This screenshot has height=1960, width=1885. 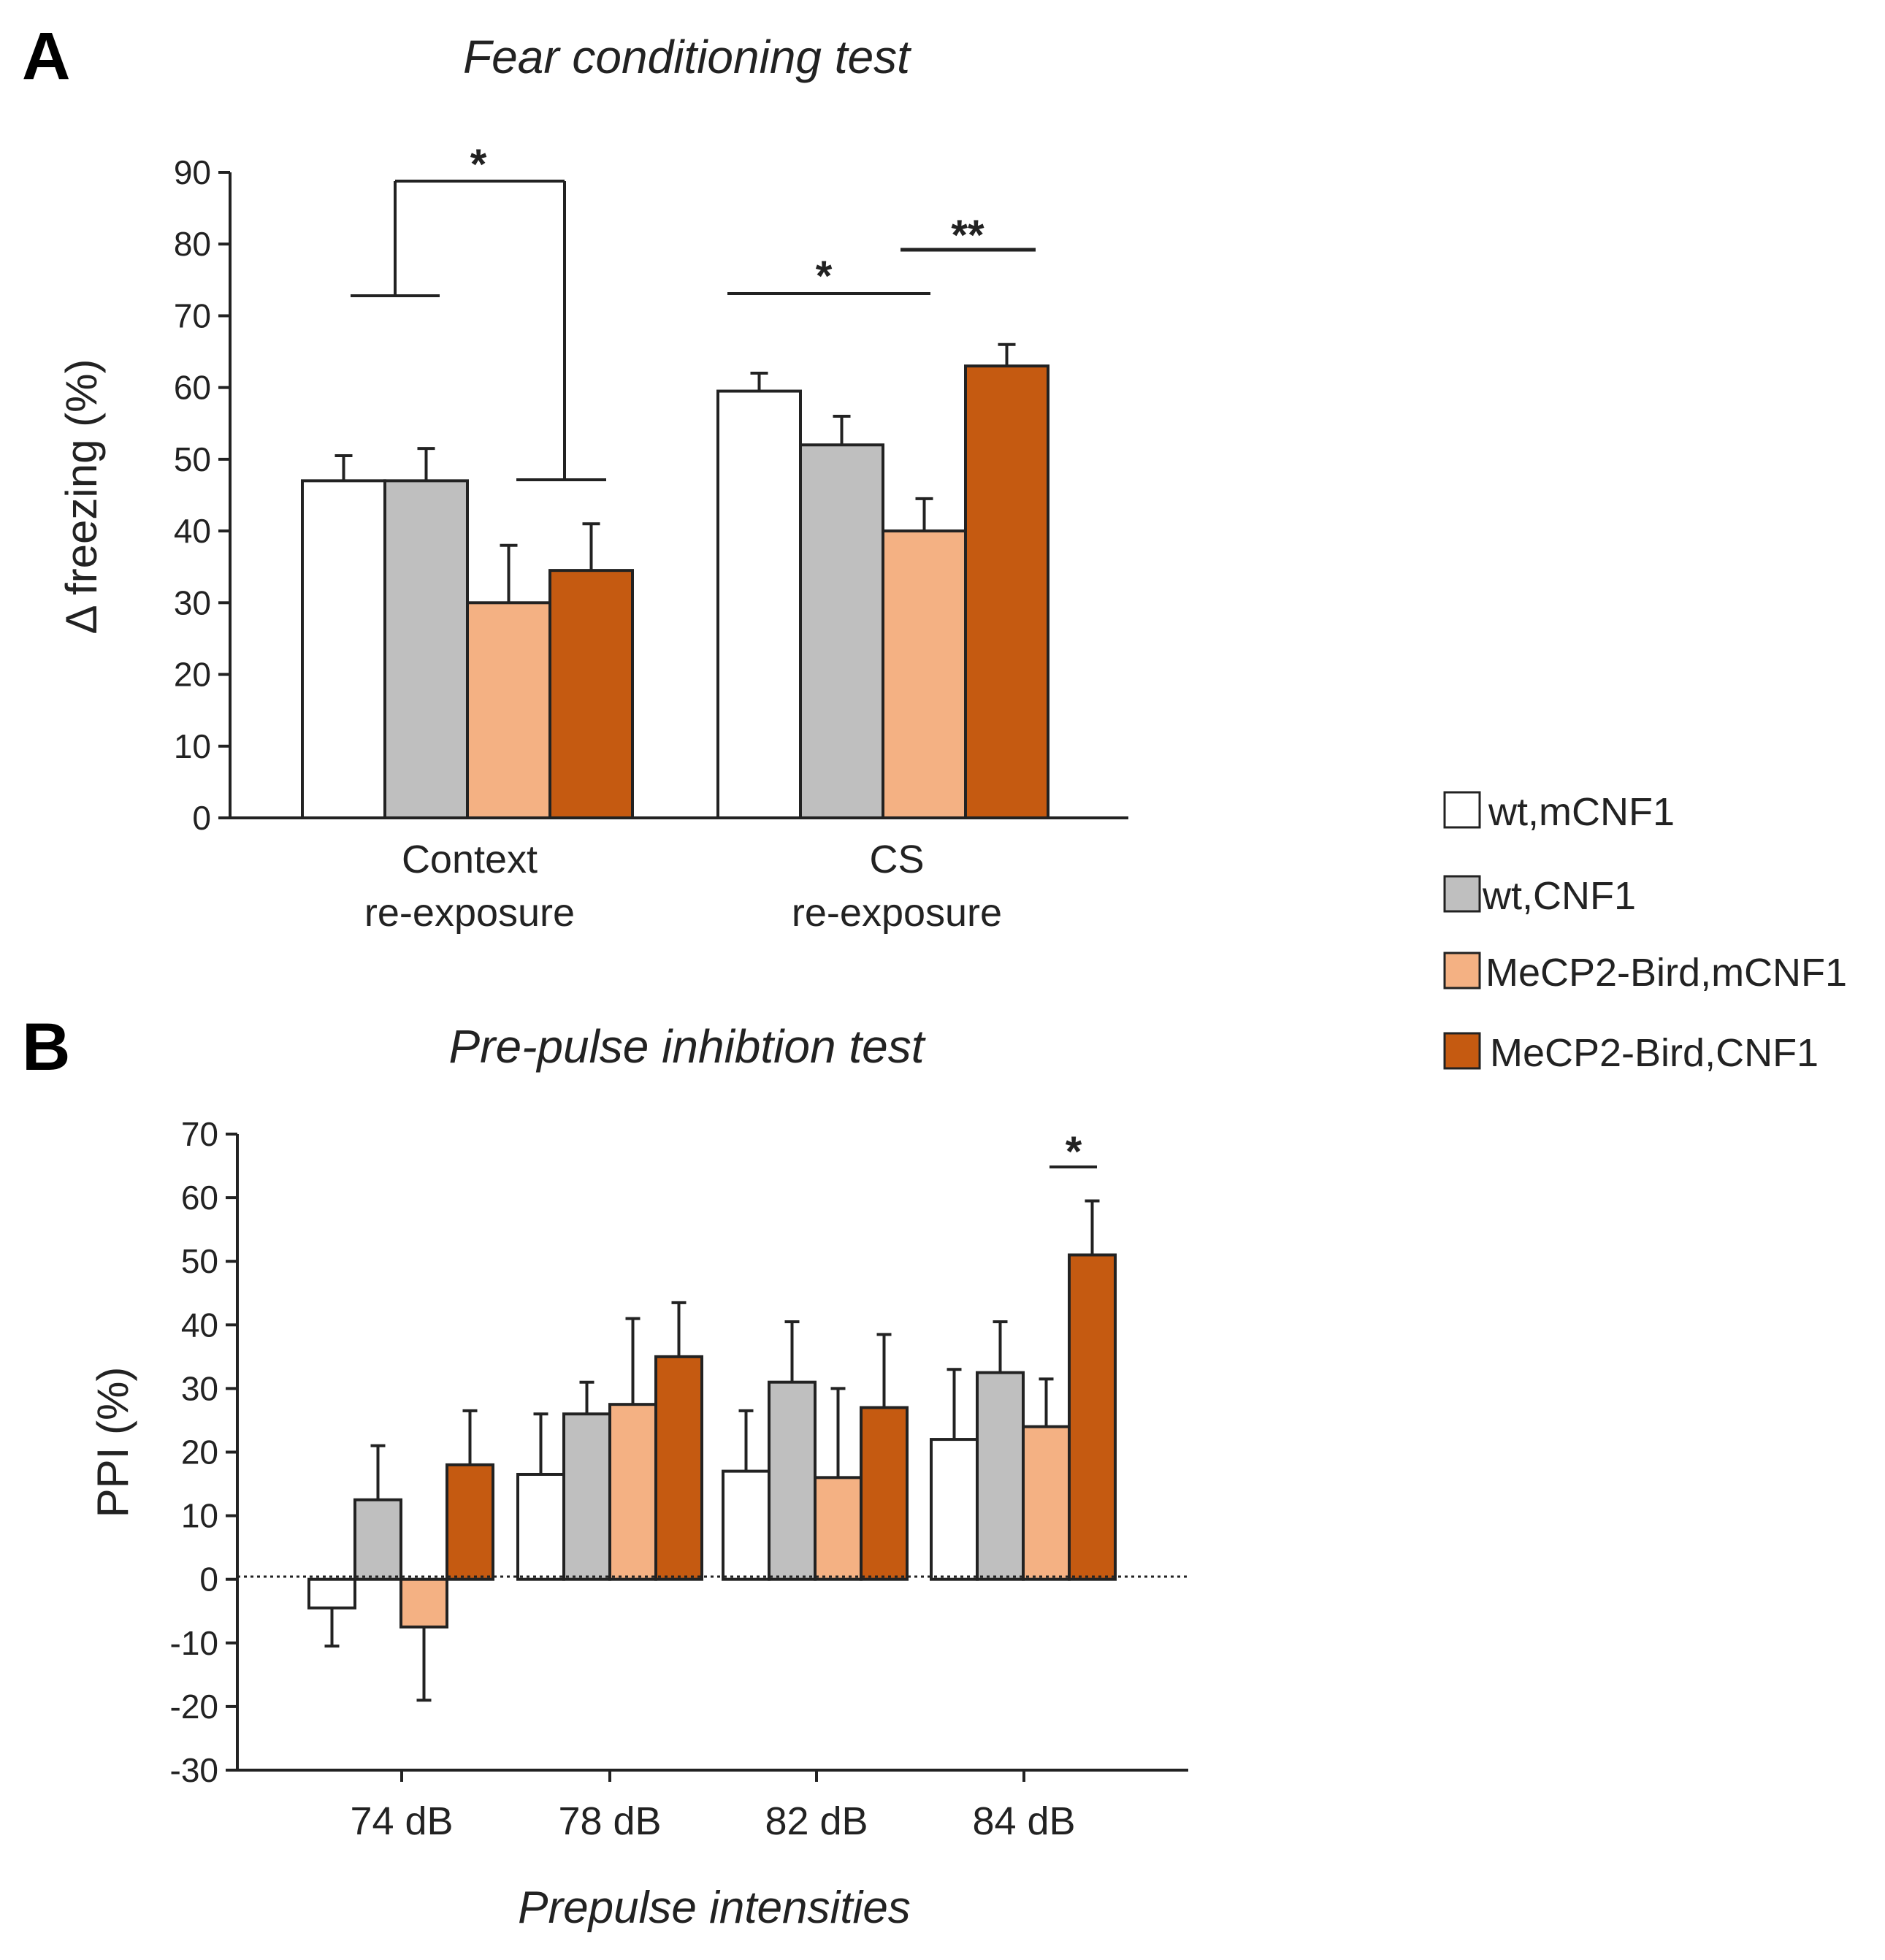 What do you see at coordinates (675, 472) in the screenshot?
I see `panel-a-error-bars` at bounding box center [675, 472].